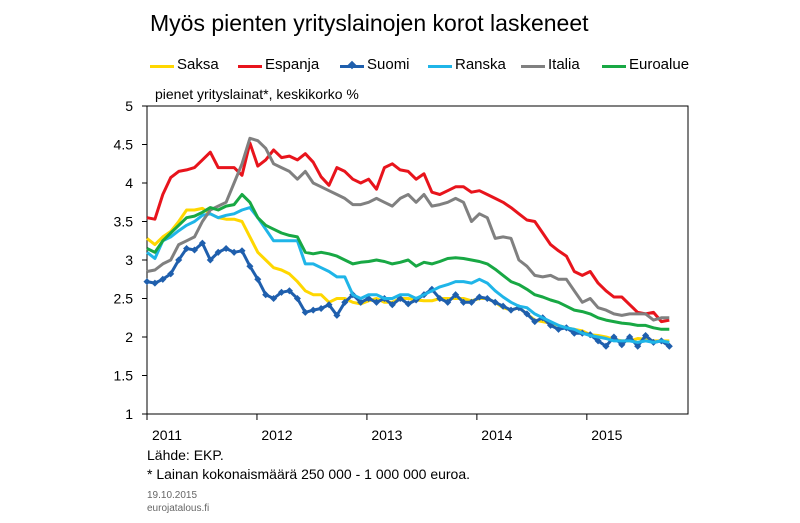  I want to click on source-note: Lähde: EKP., so click(185, 455).